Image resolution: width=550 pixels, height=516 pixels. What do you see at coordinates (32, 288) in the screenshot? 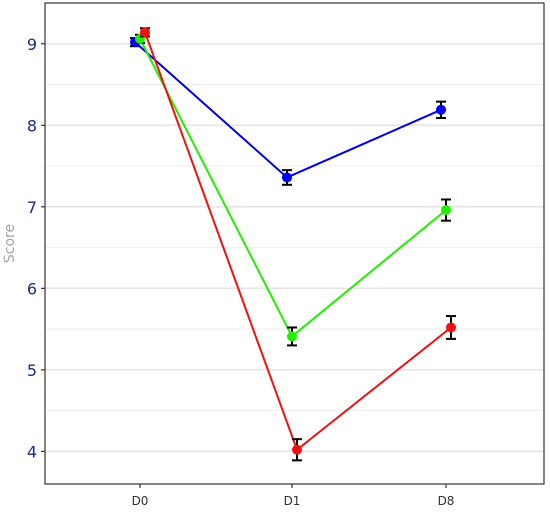
I see `y-tick-label: 6` at bounding box center [32, 288].